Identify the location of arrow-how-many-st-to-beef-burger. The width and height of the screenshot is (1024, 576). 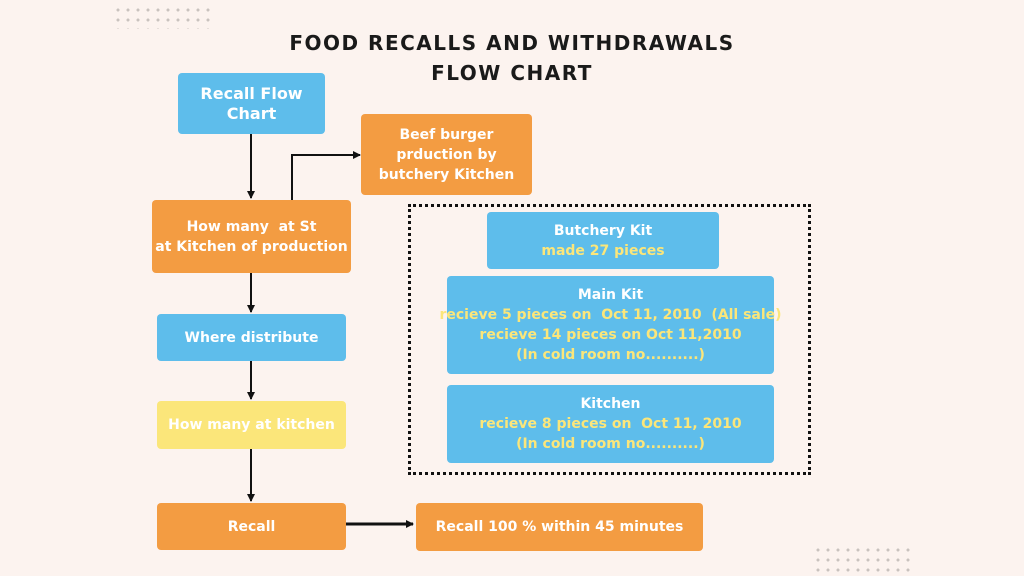
(326, 175).